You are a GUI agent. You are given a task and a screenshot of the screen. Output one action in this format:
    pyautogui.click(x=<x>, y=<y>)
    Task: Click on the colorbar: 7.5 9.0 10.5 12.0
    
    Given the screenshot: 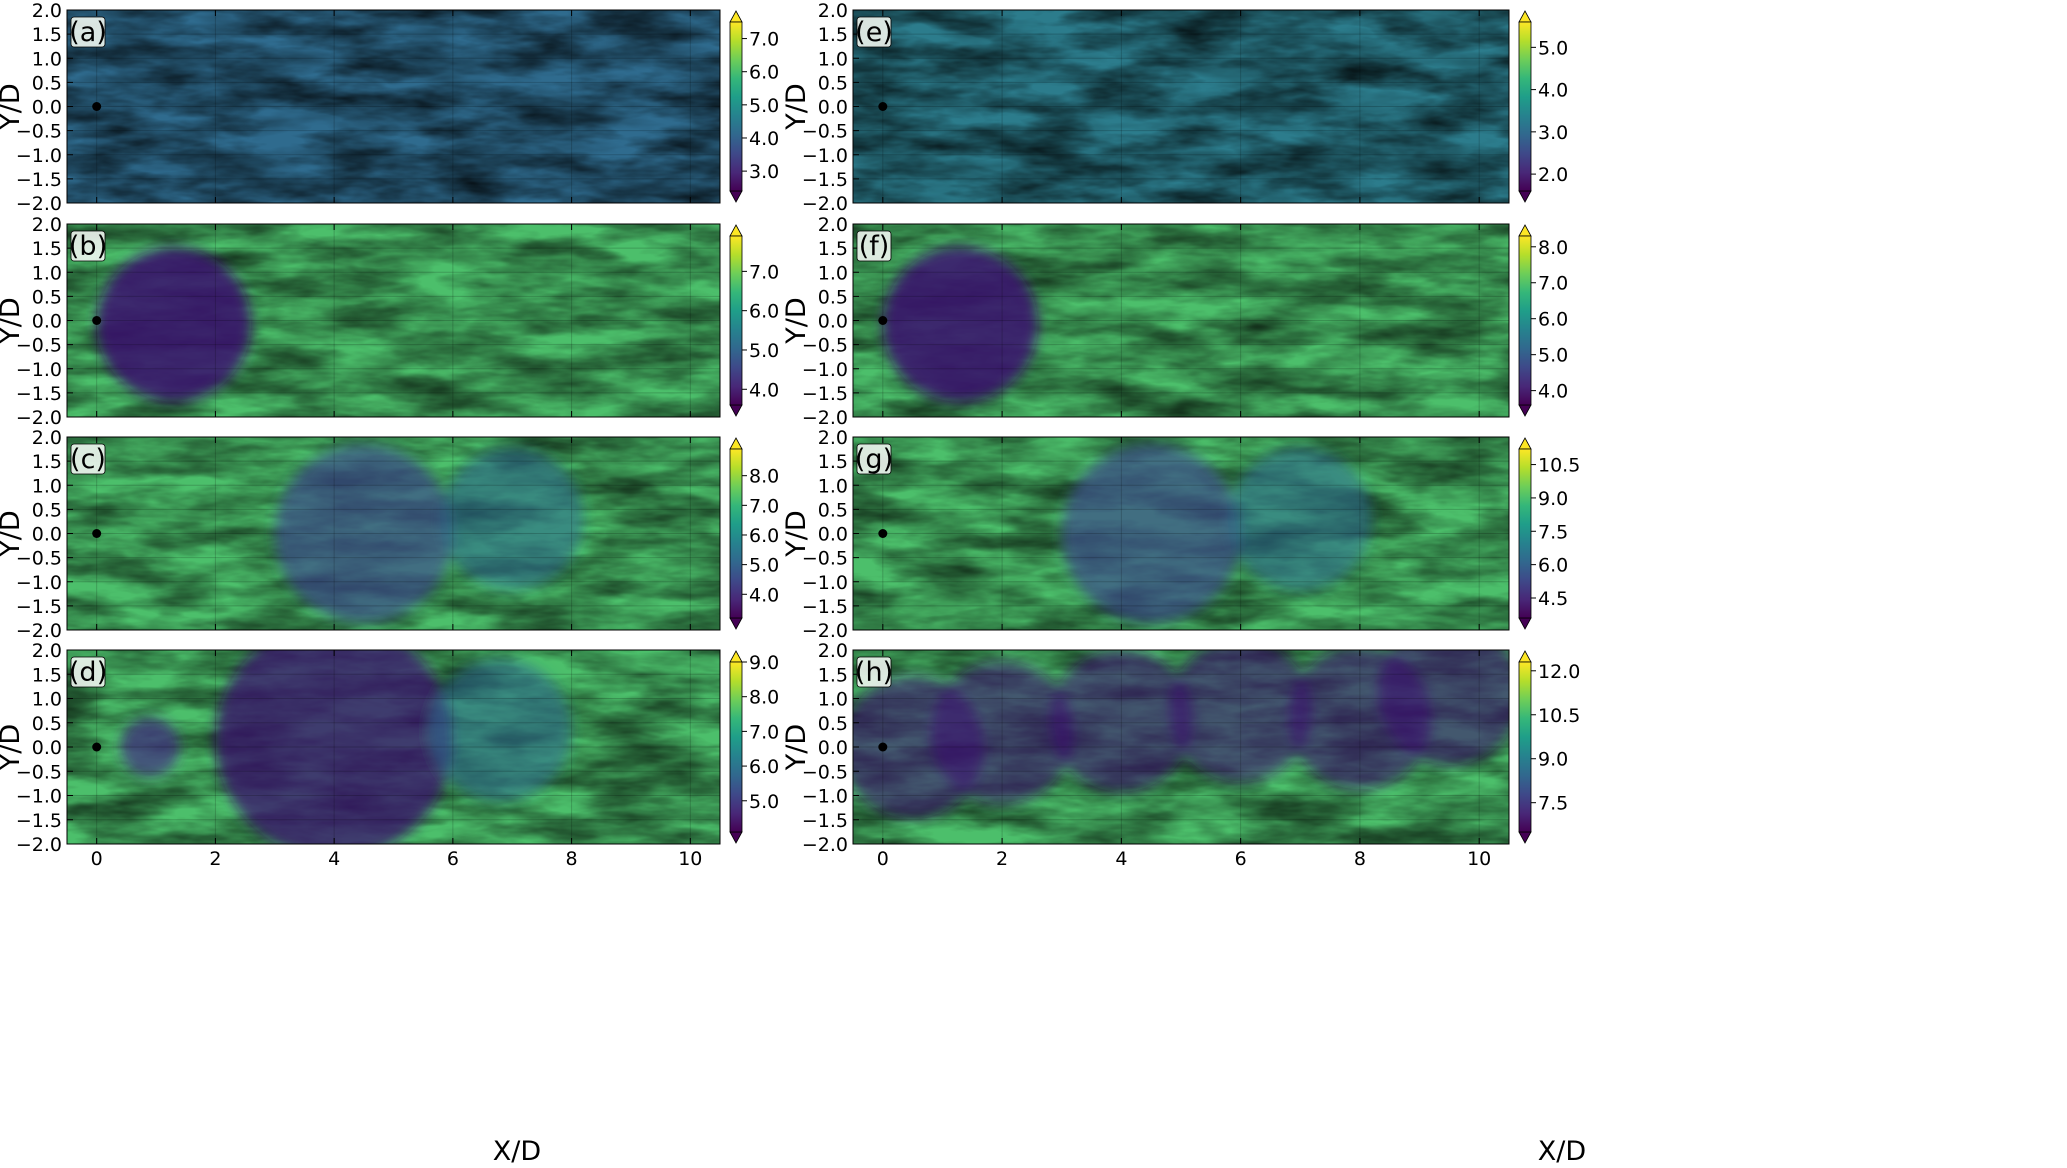 What is the action you would take?
    pyautogui.click(x=1549, y=747)
    